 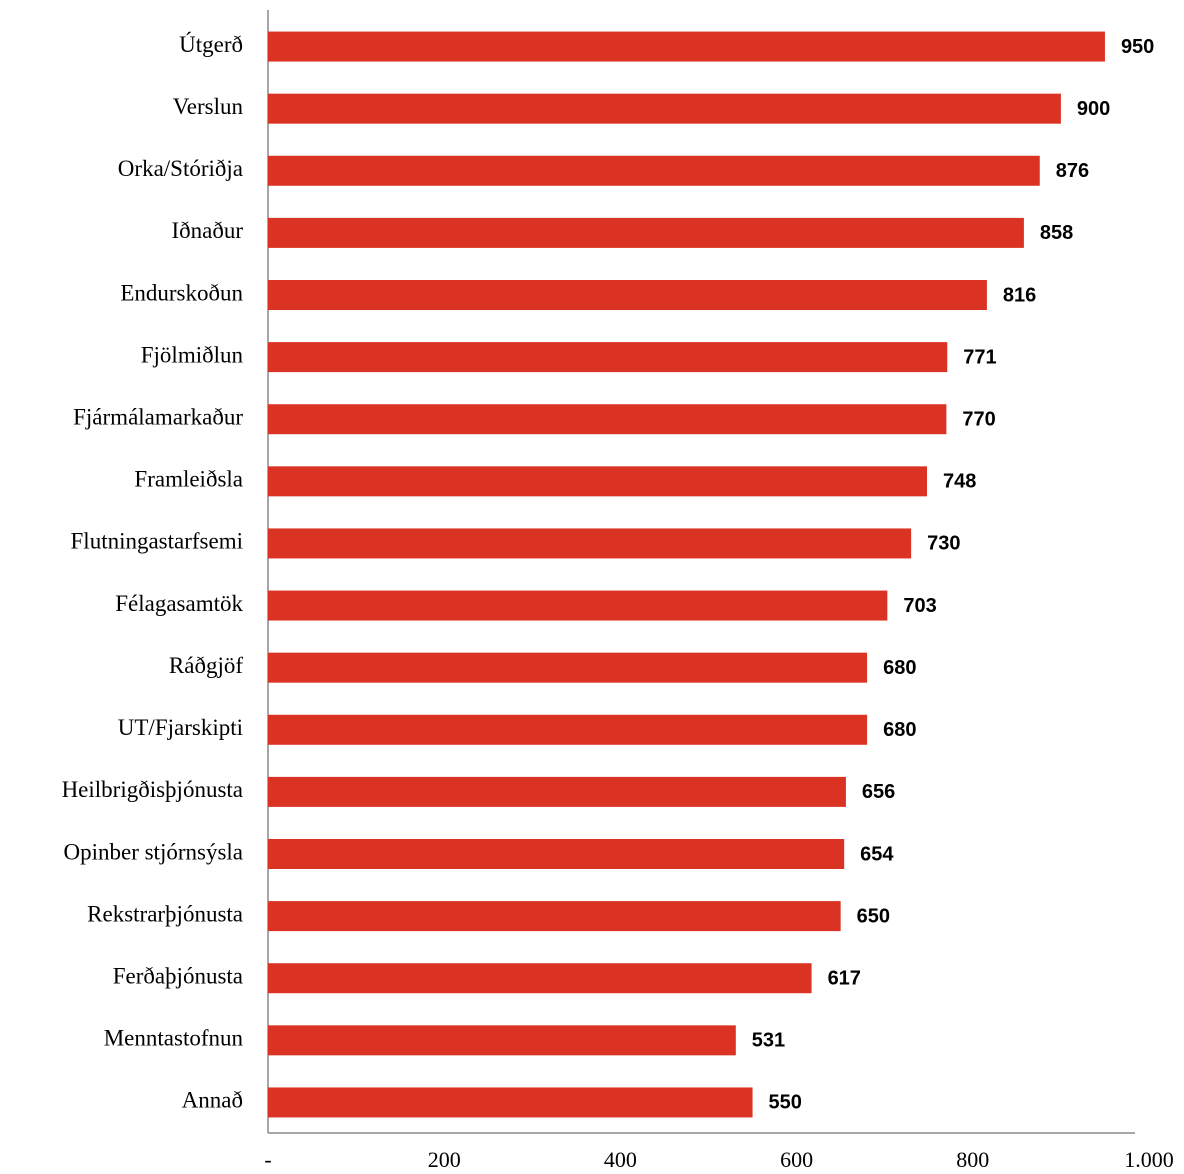 What do you see at coordinates (979, 357) in the screenshot?
I see `value-label: 771` at bounding box center [979, 357].